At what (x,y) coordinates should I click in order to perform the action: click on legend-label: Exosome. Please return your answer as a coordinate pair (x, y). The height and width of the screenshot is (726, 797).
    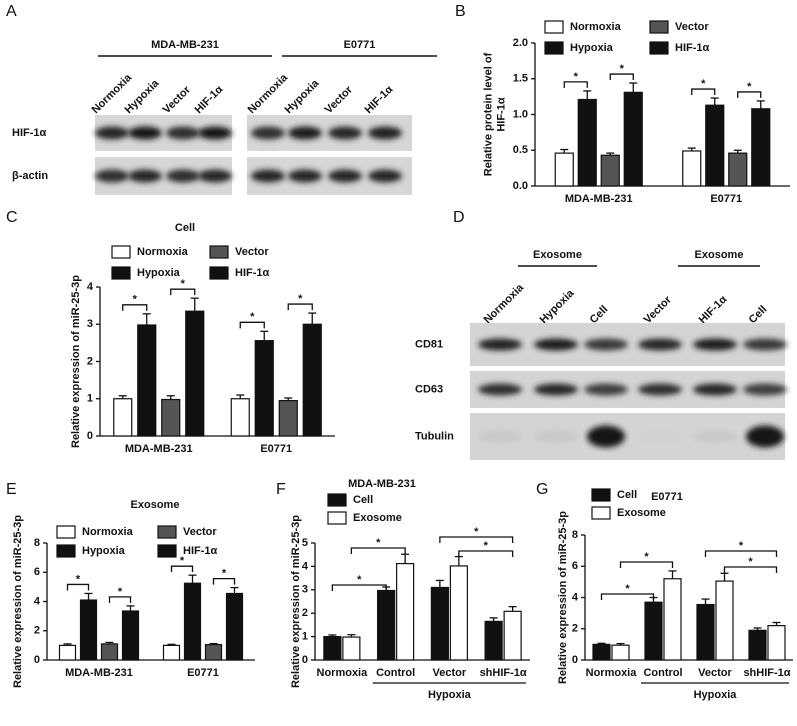
    Looking at the image, I should click on (377, 518).